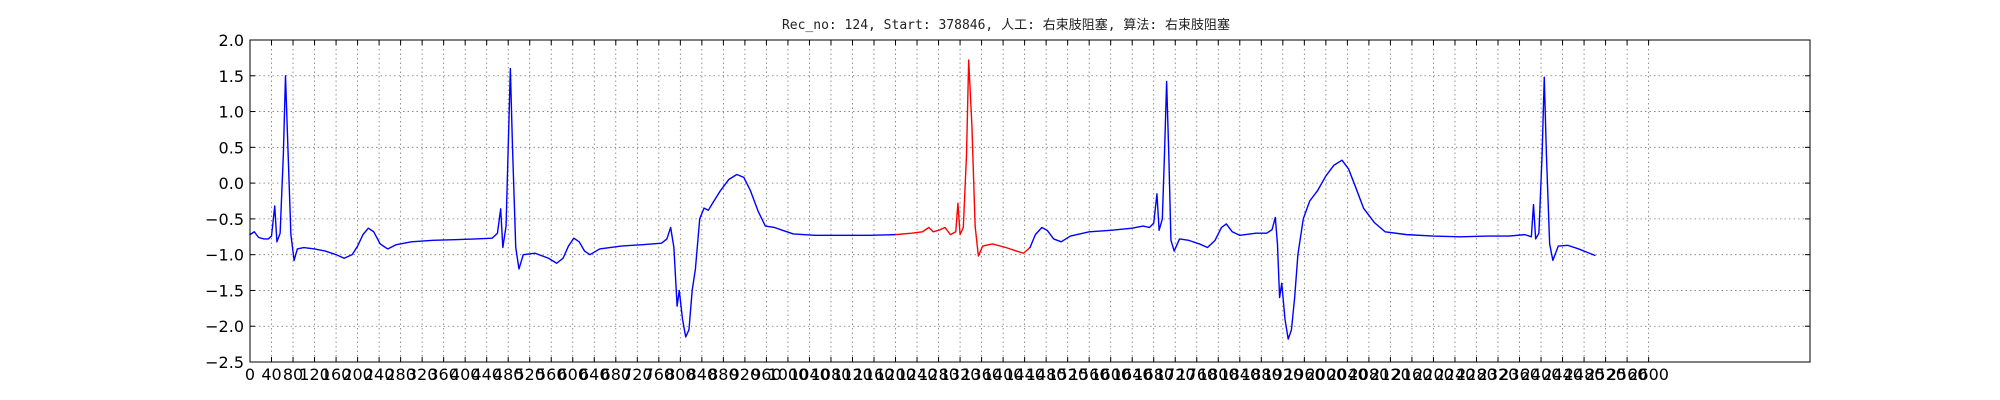 The height and width of the screenshot is (400, 2000). Describe the element at coordinates (895, 374) in the screenshot. I see `x-tick-label: 1200` at that location.